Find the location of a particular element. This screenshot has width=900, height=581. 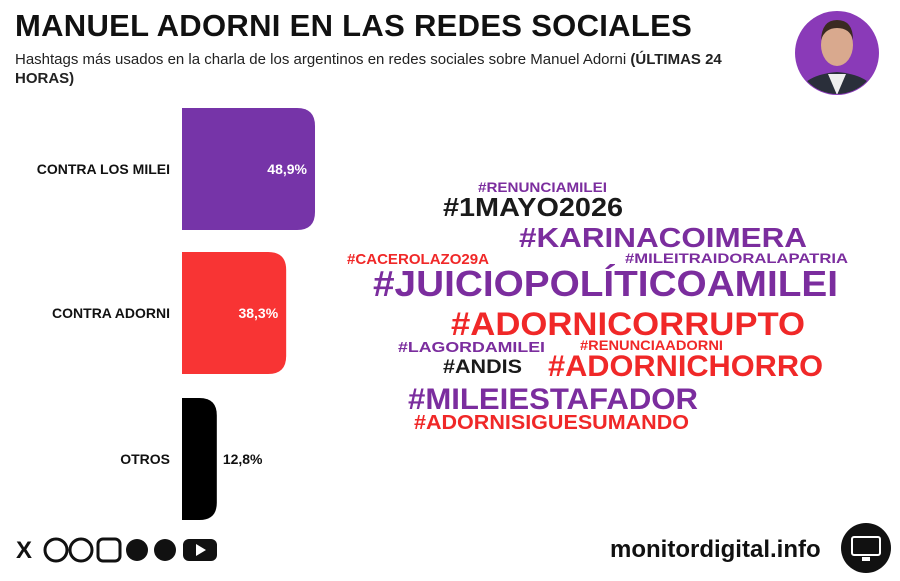

value-label: 48,9% is located at coordinates (287, 169).